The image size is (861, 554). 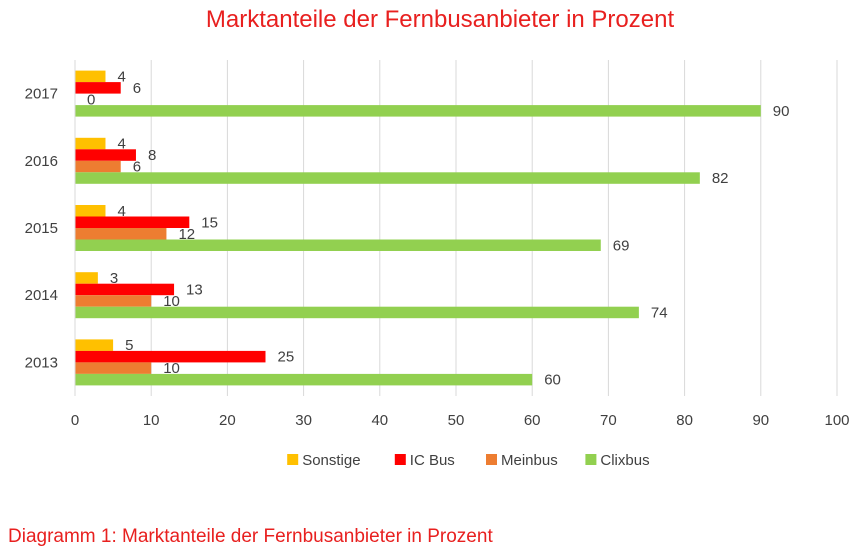 What do you see at coordinates (760, 420) in the screenshot?
I see `x-tick-label: 90` at bounding box center [760, 420].